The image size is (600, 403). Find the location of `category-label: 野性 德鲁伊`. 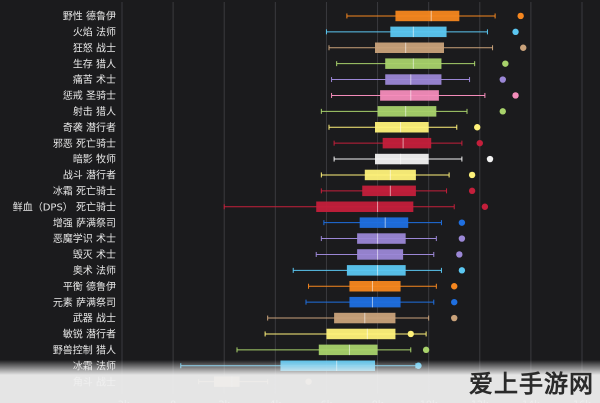

category-label: 野性 德鲁伊 is located at coordinates (89, 16).